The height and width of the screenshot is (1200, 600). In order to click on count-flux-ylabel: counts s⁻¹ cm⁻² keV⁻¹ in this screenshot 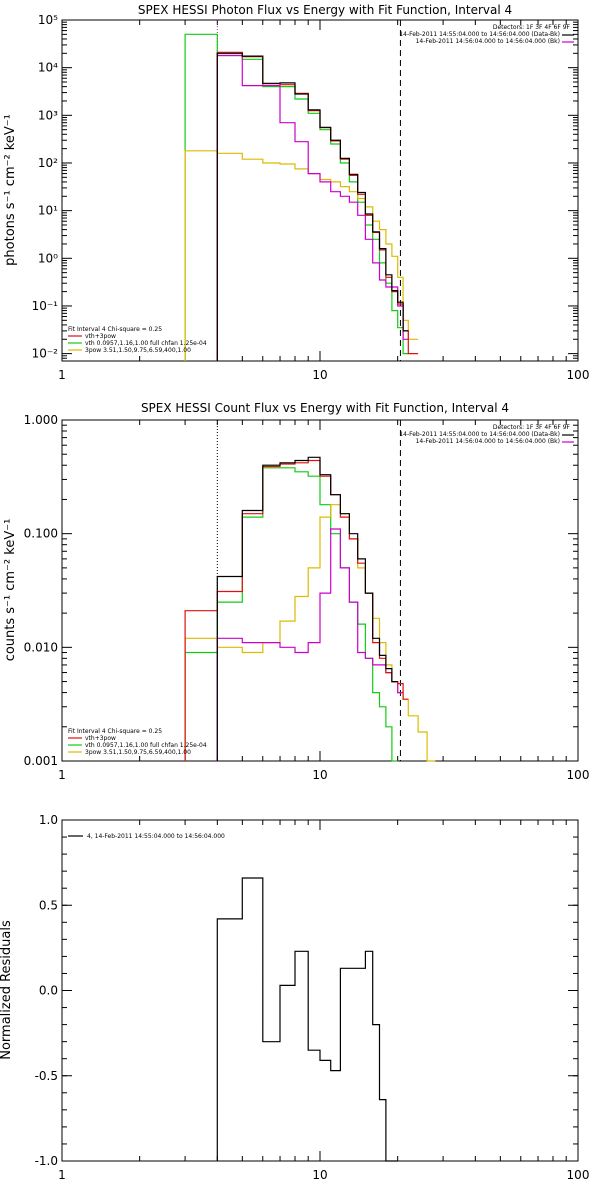, I will do `click(10, 590)`.